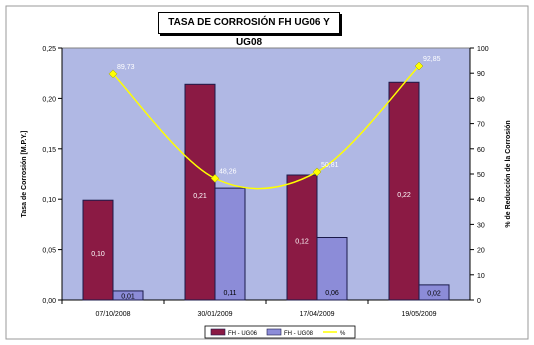  What do you see at coordinates (299, 334) in the screenshot?
I see `legend-label: FH - UG08` at bounding box center [299, 334].